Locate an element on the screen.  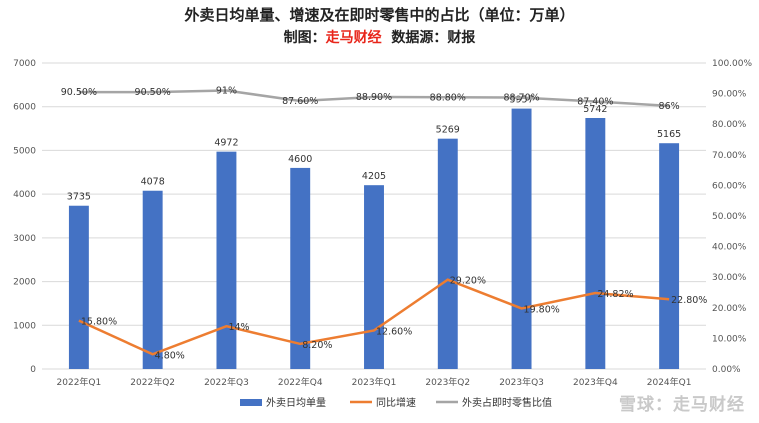
y2-tick-label: 30.00% is located at coordinates (729, 278).